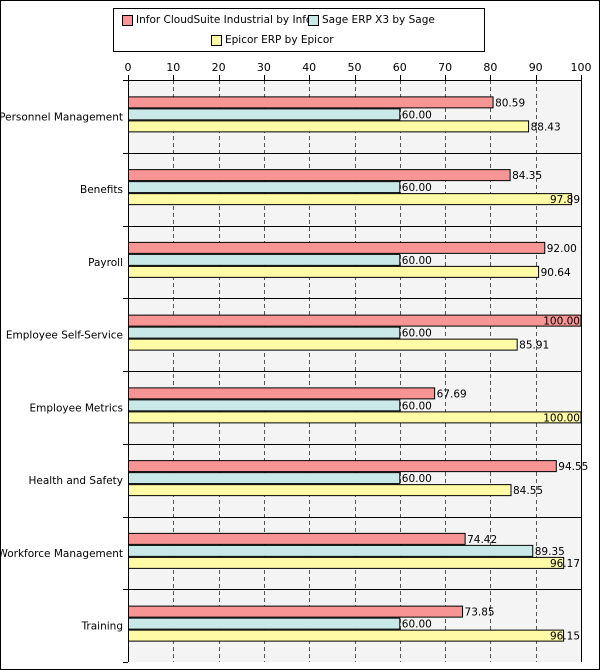  I want to click on category-label: Health and Safety, so click(76, 481).